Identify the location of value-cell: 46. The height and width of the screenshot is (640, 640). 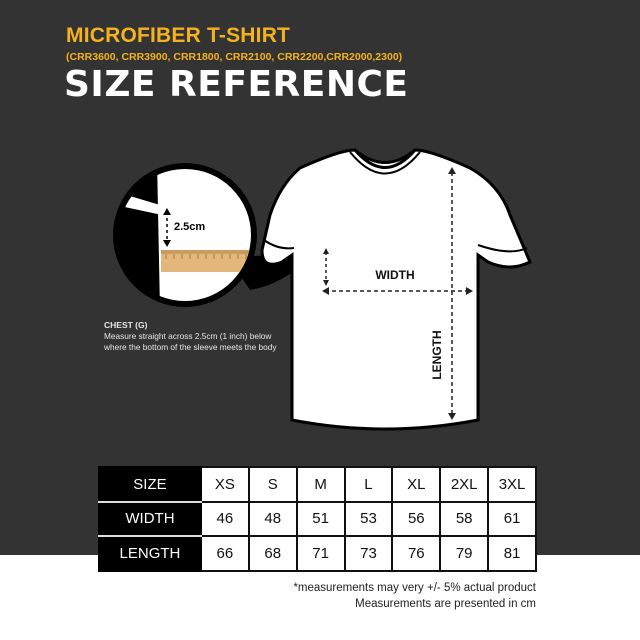
(224, 519).